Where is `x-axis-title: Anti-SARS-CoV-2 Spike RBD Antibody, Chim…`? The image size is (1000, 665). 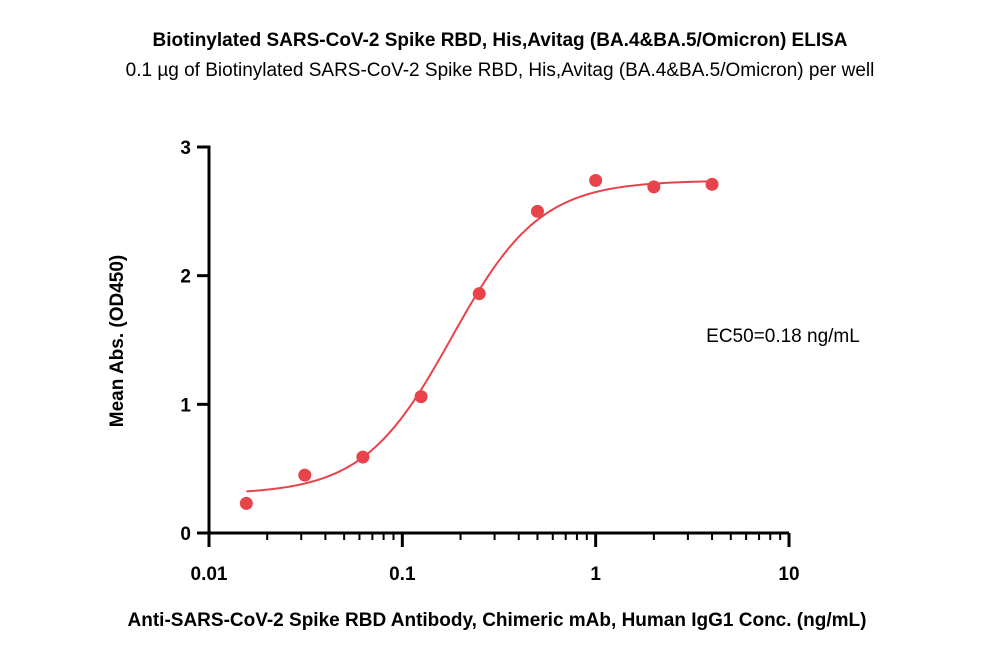
x-axis-title: Anti-SARS-CoV-2 Spike RBD Antibody, Chim… is located at coordinates (497, 620).